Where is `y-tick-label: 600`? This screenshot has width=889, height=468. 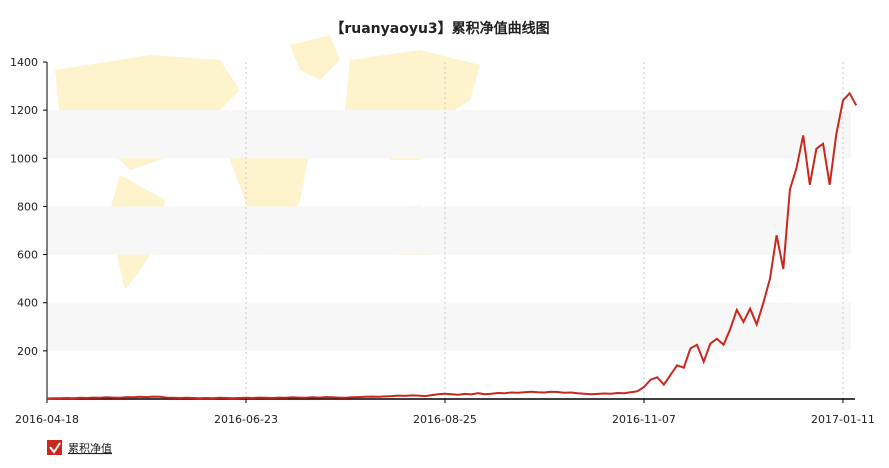 y-tick-label: 600 is located at coordinates (27, 255).